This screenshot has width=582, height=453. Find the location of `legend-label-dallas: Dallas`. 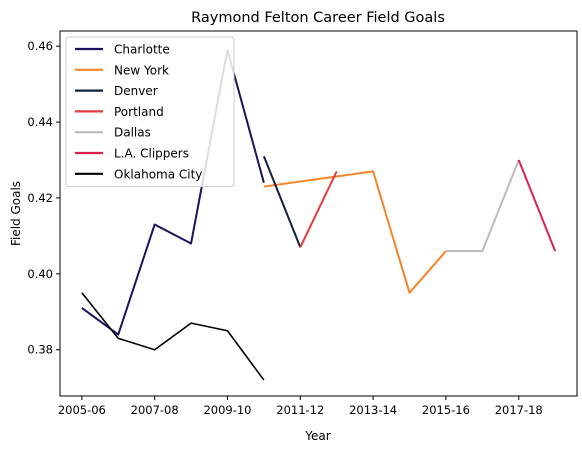

legend-label-dallas: Dallas is located at coordinates (132, 133).